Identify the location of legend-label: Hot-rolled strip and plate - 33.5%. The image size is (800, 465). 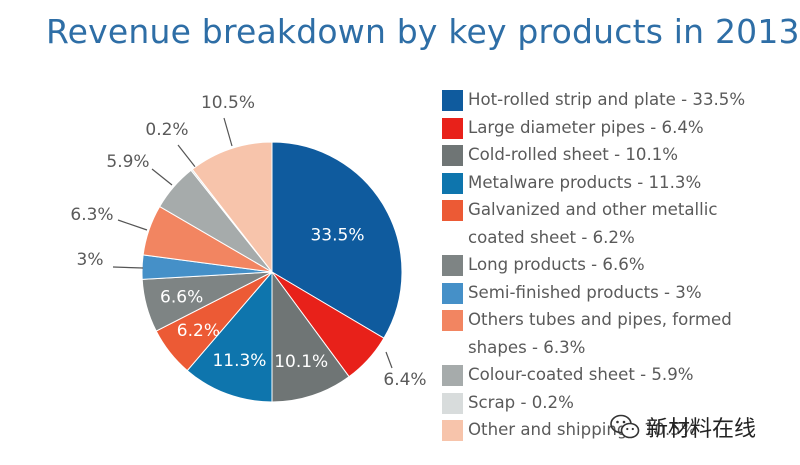
(607, 99).